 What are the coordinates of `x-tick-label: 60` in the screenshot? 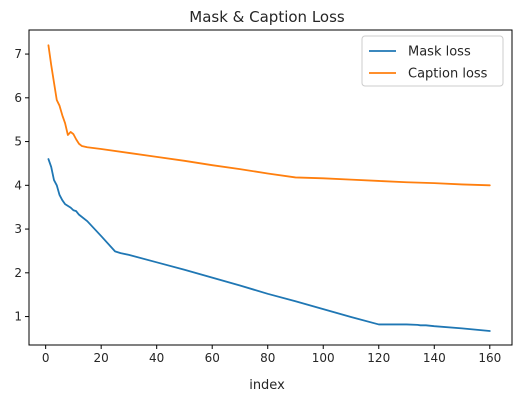 It's located at (212, 358).